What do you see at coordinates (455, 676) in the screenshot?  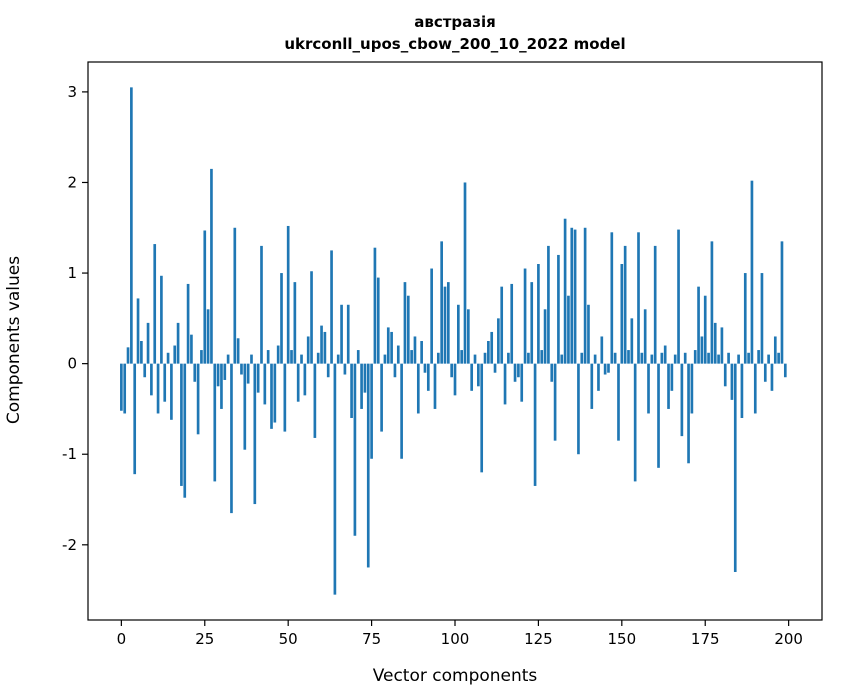 I see `x-axis-label: Vector components` at bounding box center [455, 676].